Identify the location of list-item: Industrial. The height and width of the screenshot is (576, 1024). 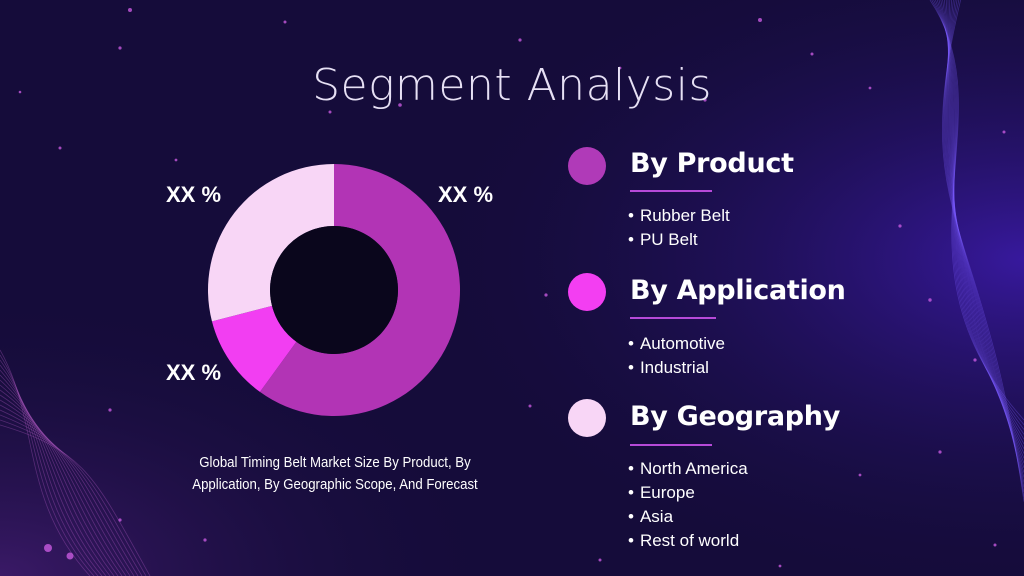
(676, 368).